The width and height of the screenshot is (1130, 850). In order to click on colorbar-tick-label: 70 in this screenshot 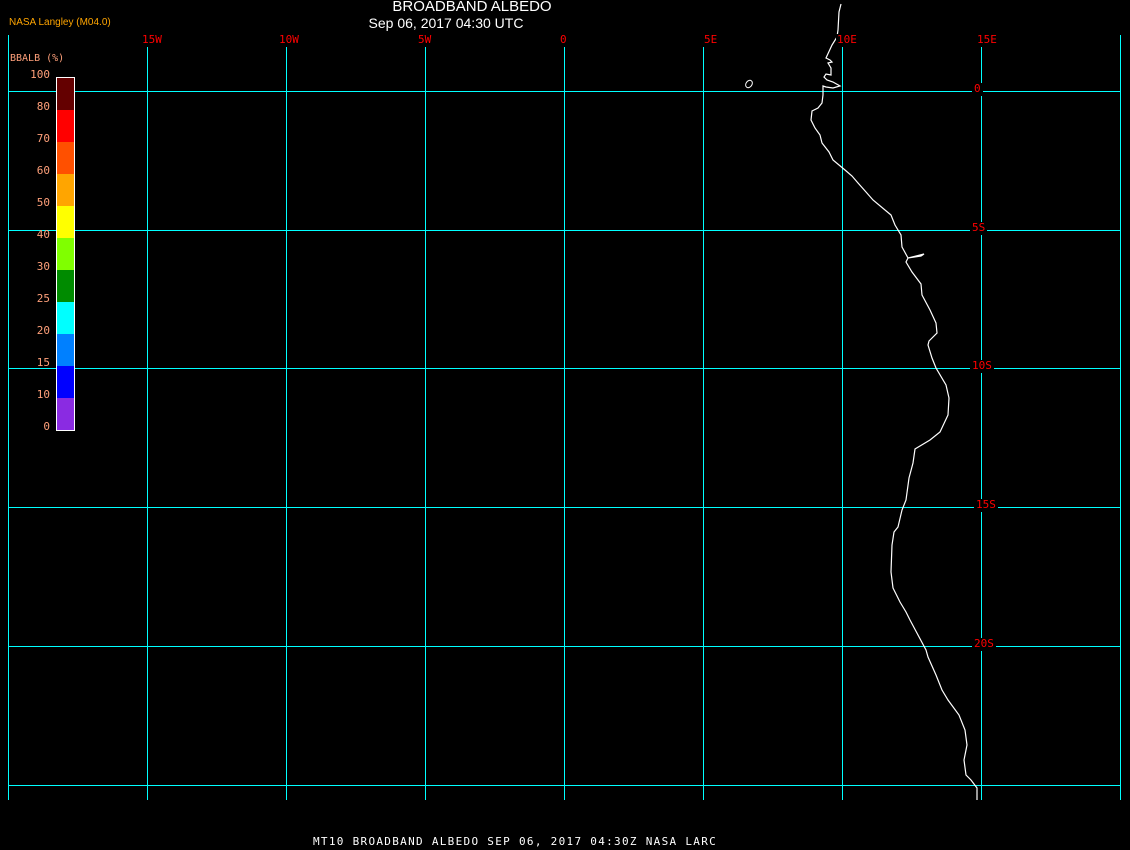, I will do `click(43, 138)`.